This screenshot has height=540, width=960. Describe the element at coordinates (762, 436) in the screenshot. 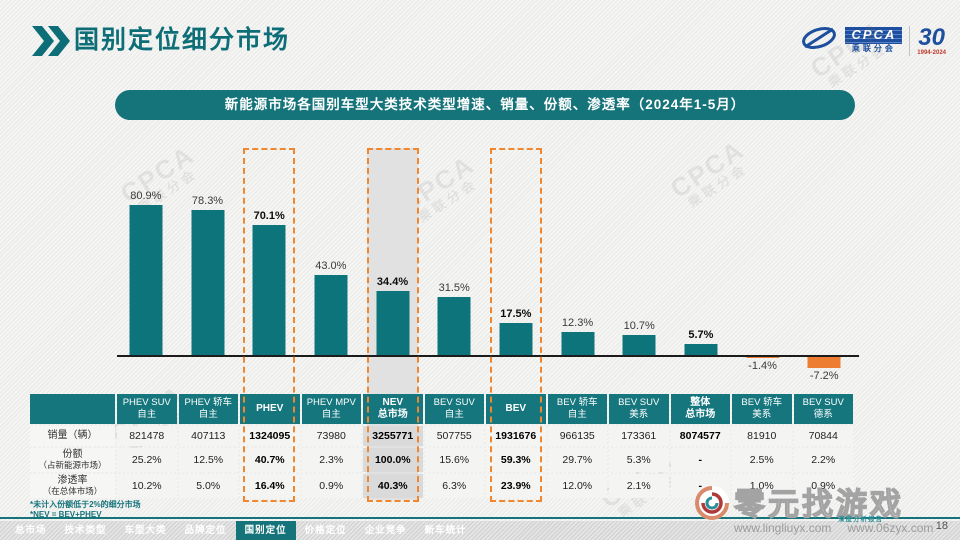

I see `table-cell: 81910` at that location.